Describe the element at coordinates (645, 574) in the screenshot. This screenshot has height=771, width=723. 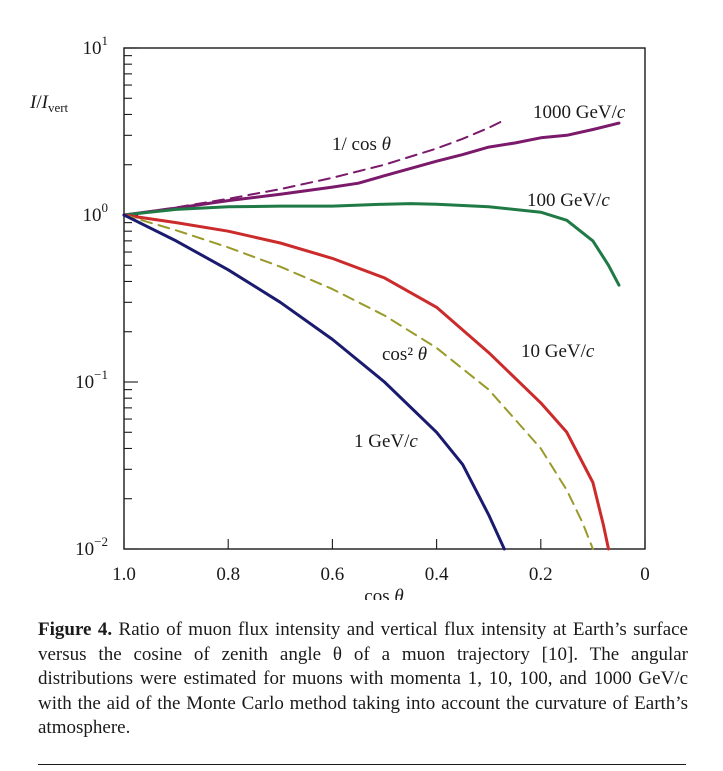
I see `x-tick-label: 0` at that location.